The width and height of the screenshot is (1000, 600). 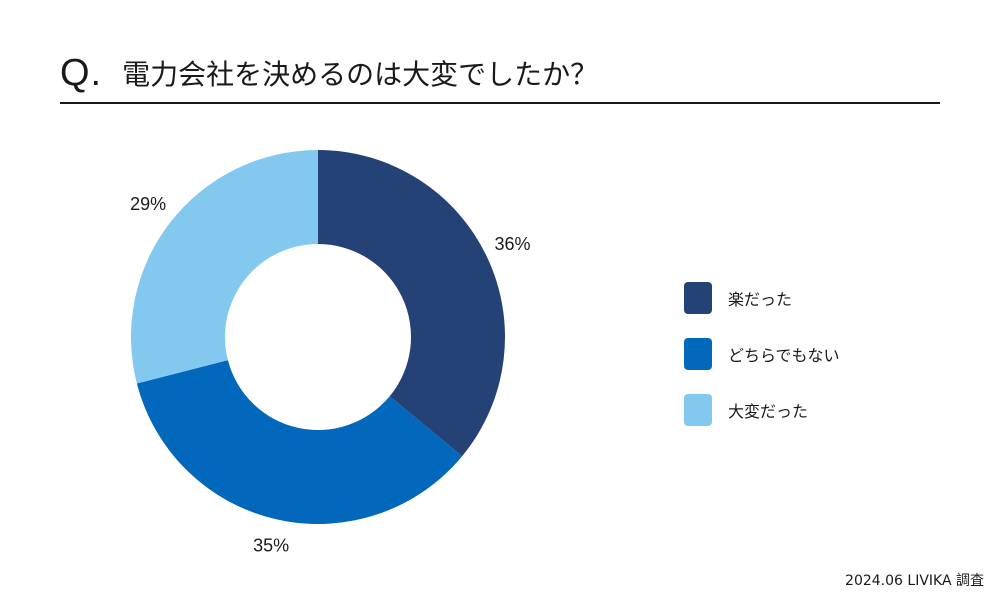 I want to click on donut-slice-neutral, so click(x=299, y=442).